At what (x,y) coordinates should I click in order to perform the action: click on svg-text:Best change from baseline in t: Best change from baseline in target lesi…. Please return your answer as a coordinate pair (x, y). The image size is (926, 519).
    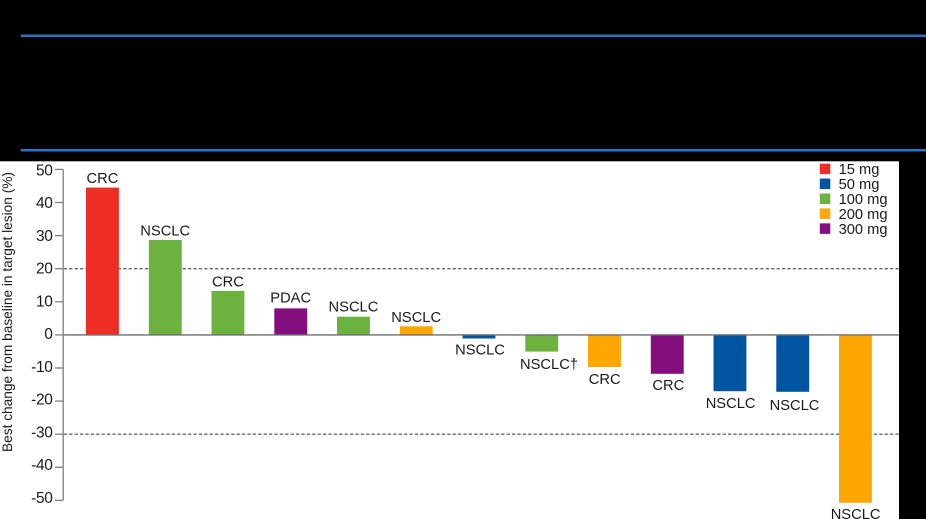
    Looking at the image, I should click on (7, 312).